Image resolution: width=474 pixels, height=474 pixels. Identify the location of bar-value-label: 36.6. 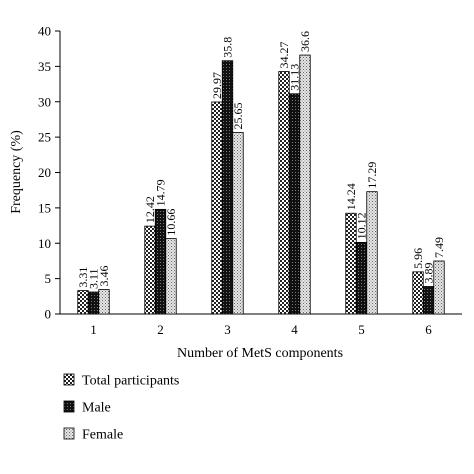
(305, 41).